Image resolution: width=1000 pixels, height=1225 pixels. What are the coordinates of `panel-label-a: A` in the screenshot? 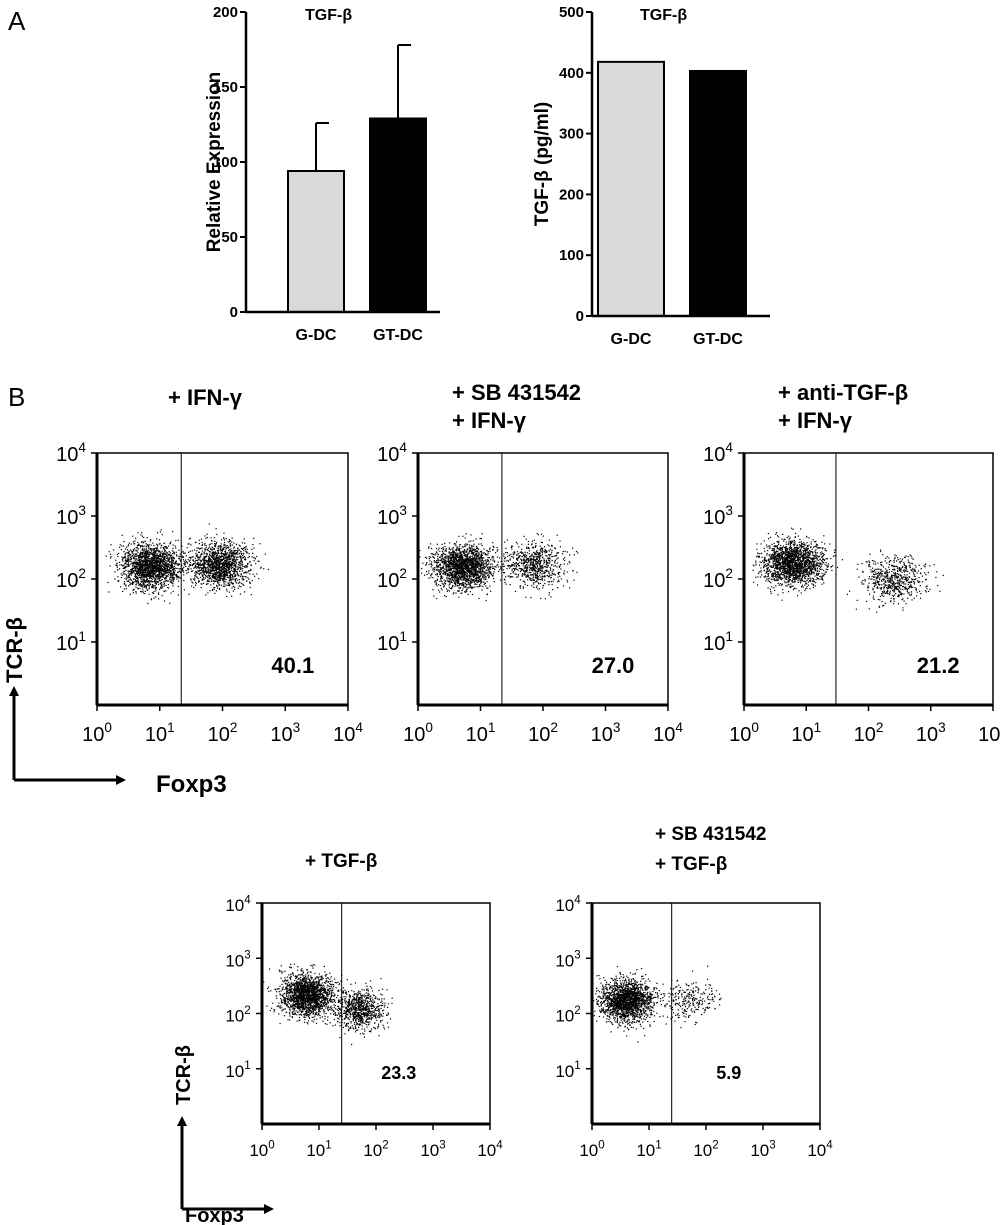 It's located at (17, 21).